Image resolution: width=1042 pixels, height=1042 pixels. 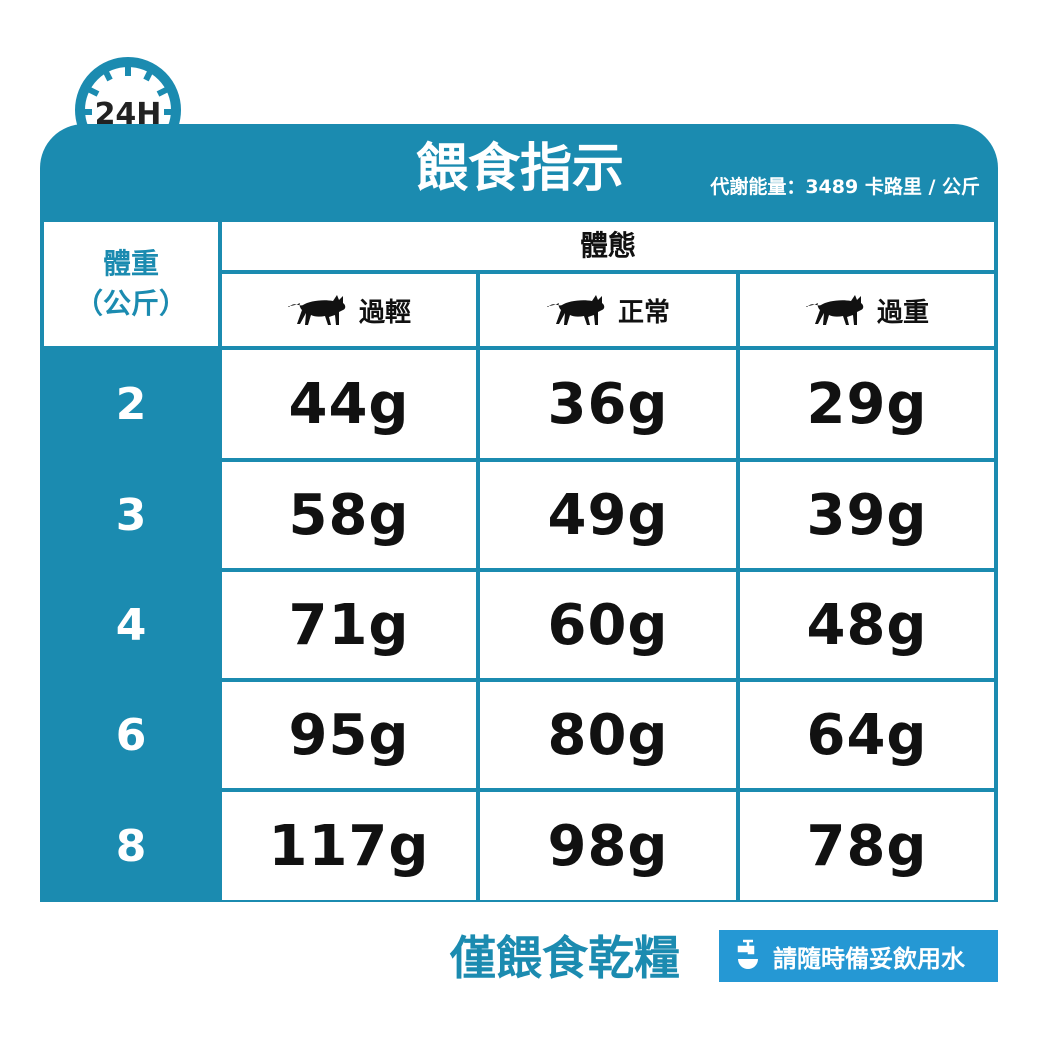 What do you see at coordinates (867, 846) in the screenshot?
I see `amount-cell: 78g` at bounding box center [867, 846].